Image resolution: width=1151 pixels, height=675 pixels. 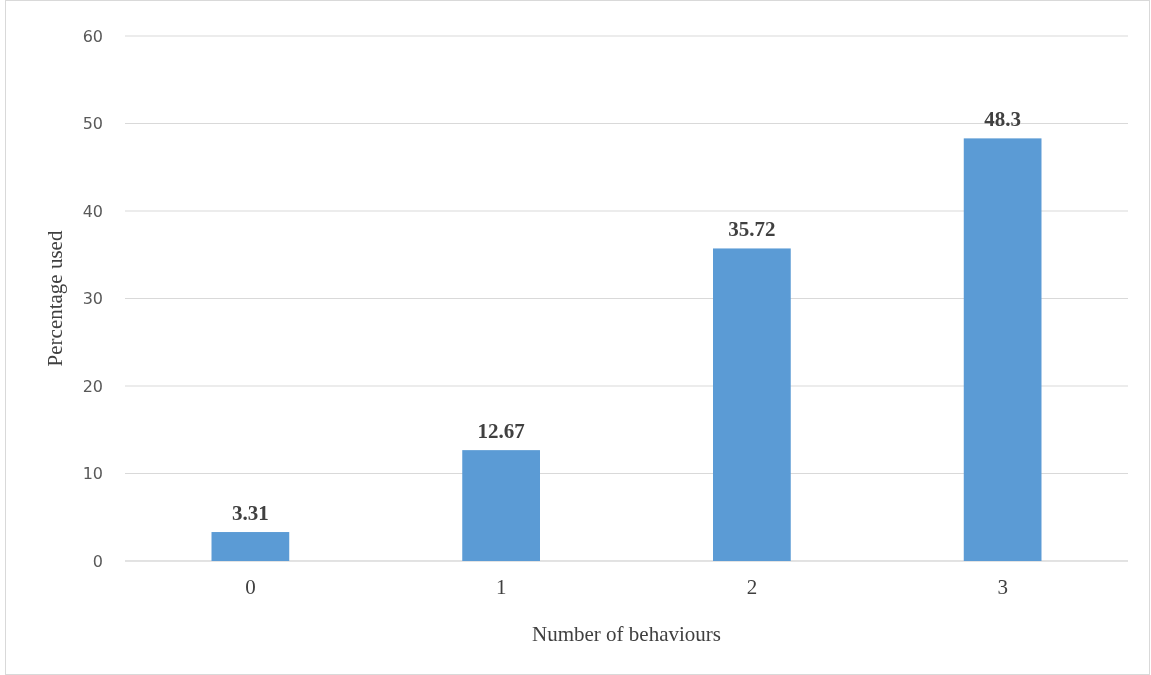 What do you see at coordinates (55, 298) in the screenshot?
I see `y-axis-title: Percentage used` at bounding box center [55, 298].